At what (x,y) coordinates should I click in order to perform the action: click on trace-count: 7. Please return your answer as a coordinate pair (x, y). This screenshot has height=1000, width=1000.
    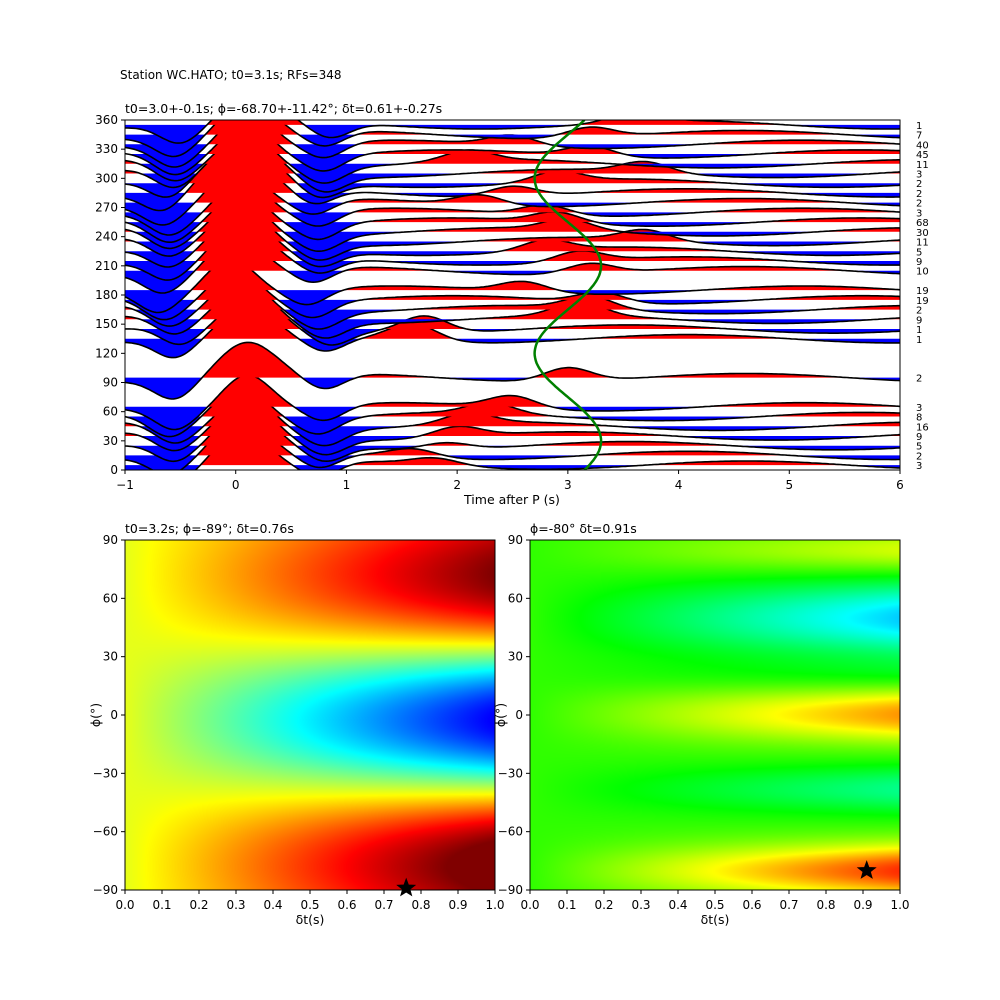
    Looking at the image, I should click on (919, 136).